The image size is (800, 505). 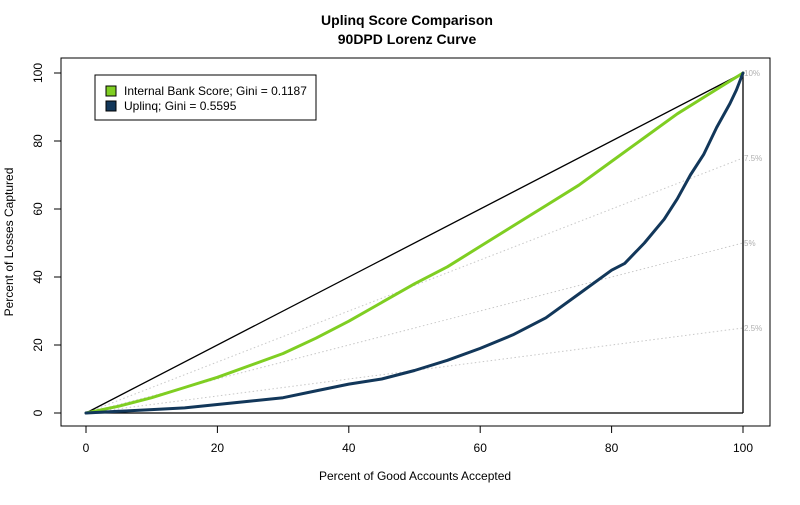 I want to click on x-axis: 0 20 40 60 80 100, so click(x=418, y=440).